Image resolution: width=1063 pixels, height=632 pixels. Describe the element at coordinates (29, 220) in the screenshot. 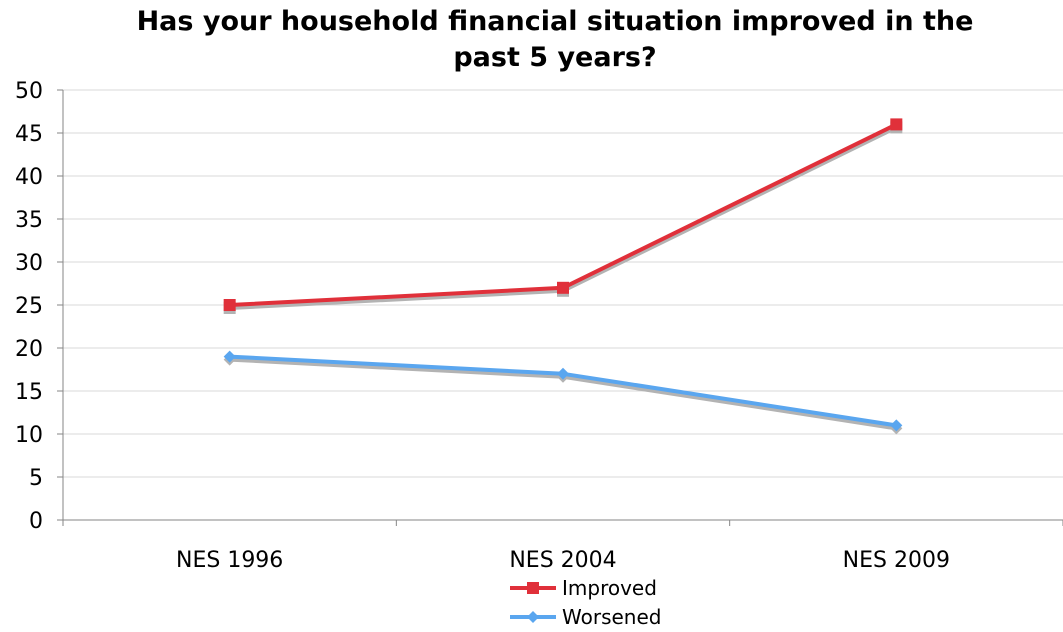

I see `y-tick-label: 35` at that location.